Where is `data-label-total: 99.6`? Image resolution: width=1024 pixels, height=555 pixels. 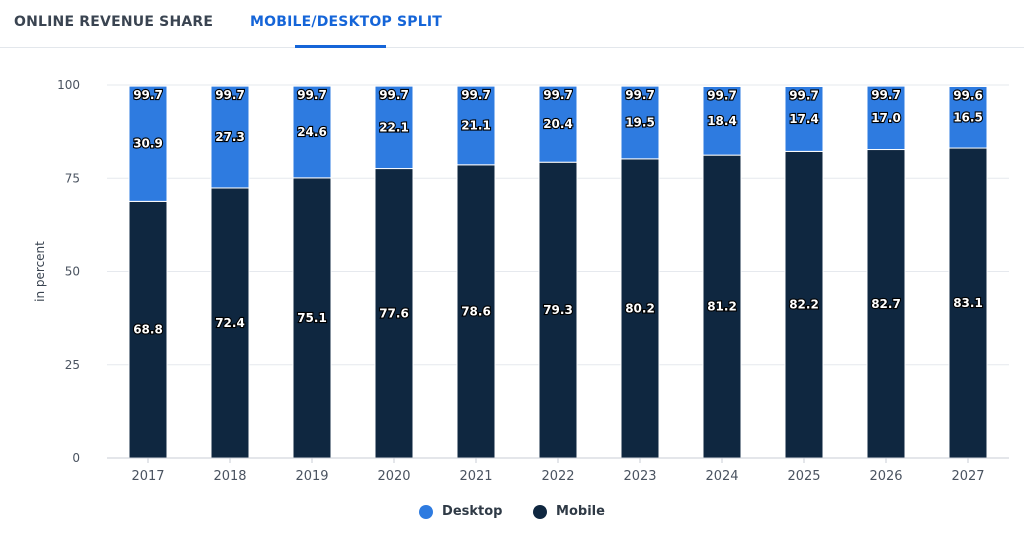 data-label-total: 99.6 is located at coordinates (968, 95).